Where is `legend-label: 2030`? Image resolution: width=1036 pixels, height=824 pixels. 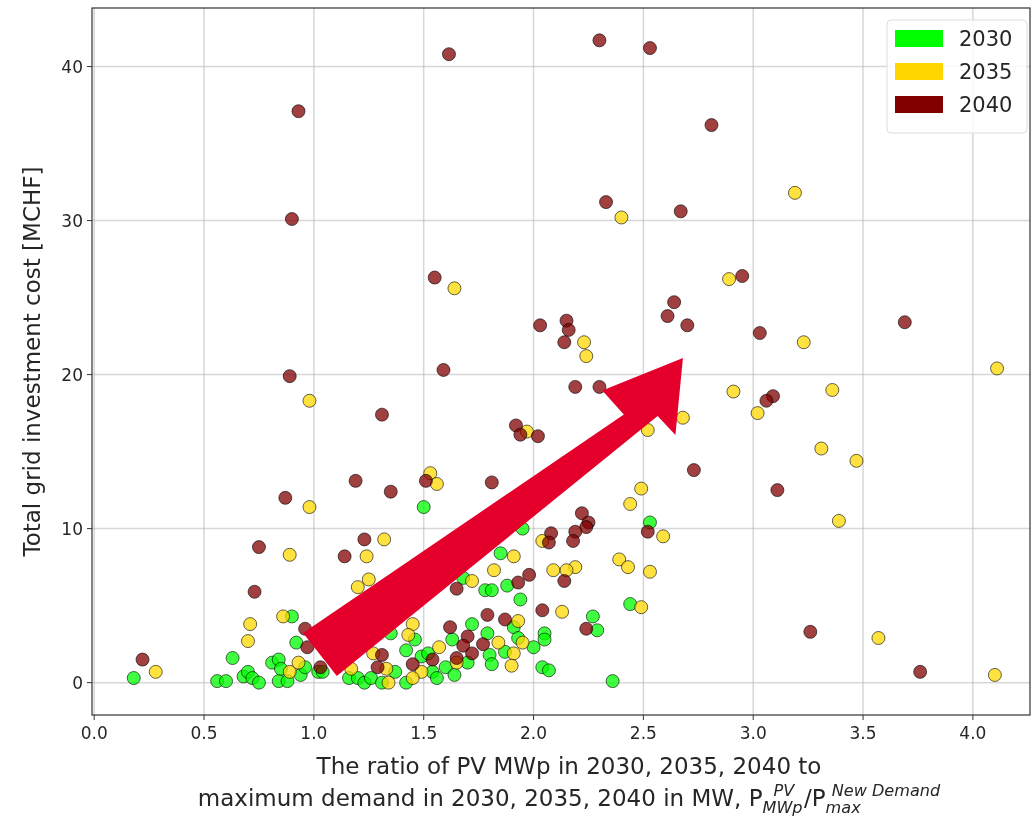
legend-label: 2030 is located at coordinates (986, 39).